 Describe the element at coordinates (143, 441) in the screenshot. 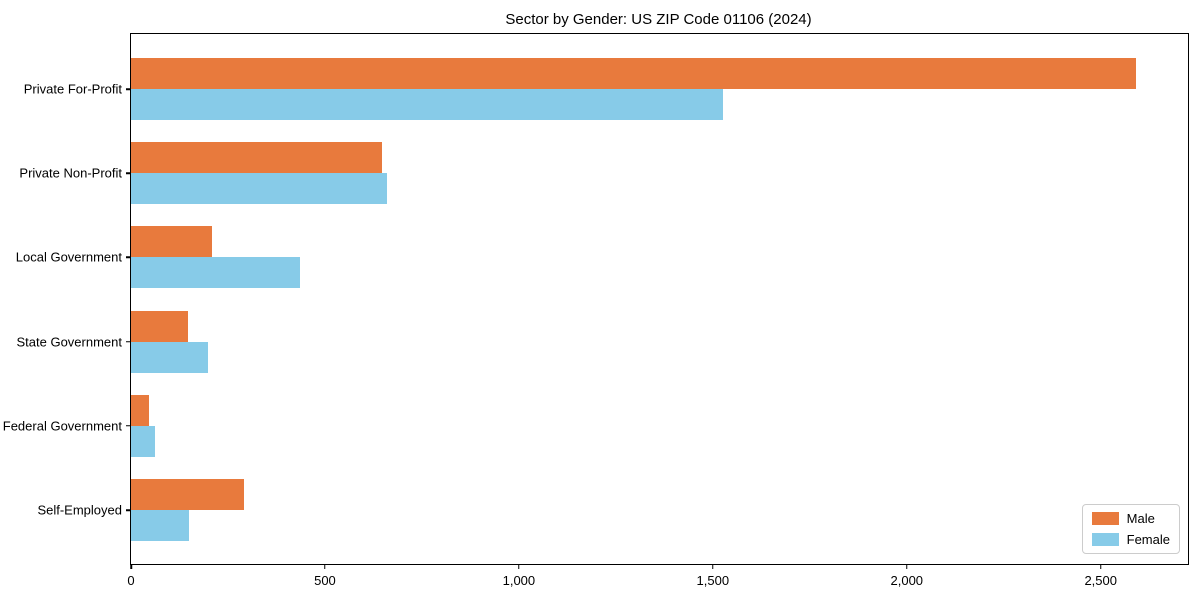

I see `bar-female-federal-government` at that location.